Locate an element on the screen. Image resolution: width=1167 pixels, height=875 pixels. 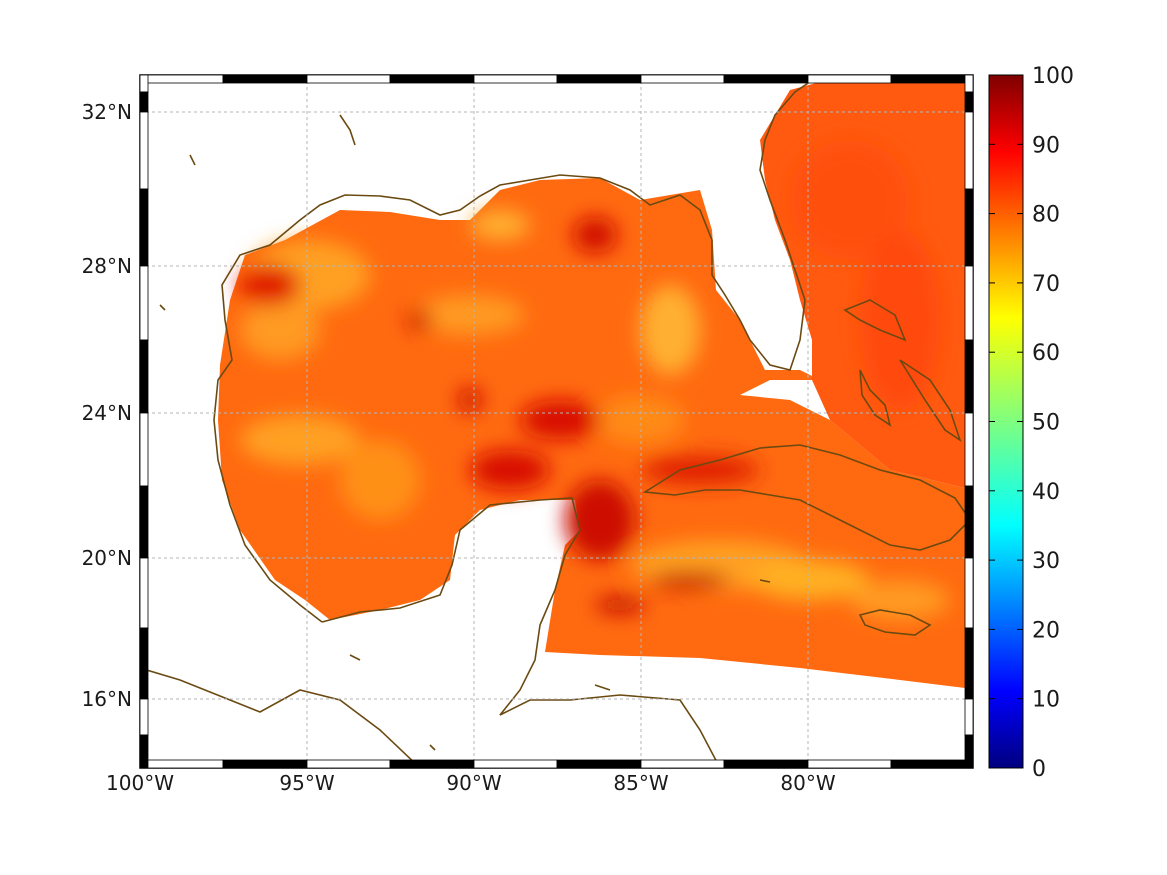
colorbar: 0 10 20 30 40 50 60 70 80 90 100 is located at coordinates (1031, 423).